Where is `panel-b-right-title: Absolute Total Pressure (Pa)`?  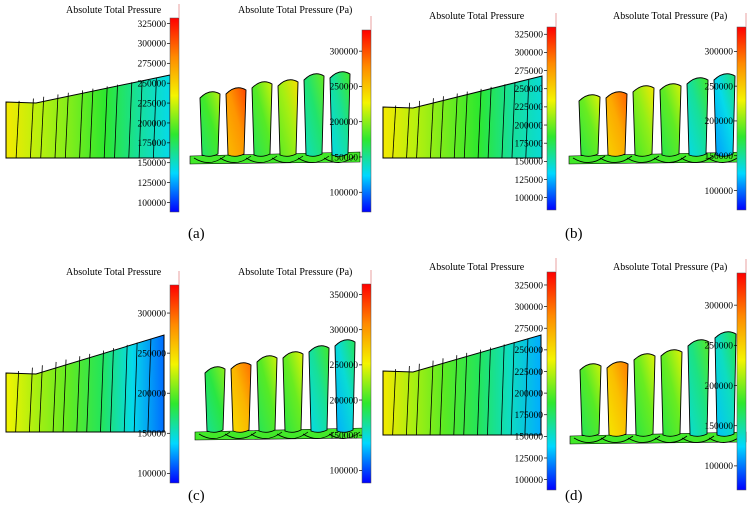 panel-b-right-title: Absolute Total Pressure (Pa) is located at coordinates (670, 16).